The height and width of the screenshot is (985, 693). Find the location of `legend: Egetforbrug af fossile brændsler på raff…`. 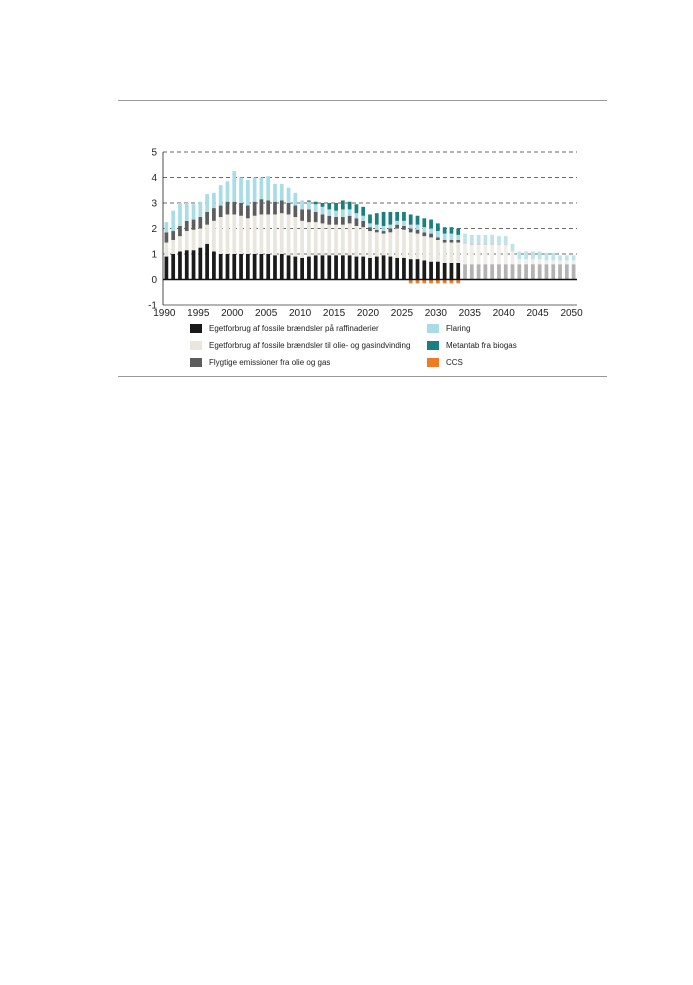

legend: Egetforbrug af fossile brændsler på raff… is located at coordinates (380, 345).